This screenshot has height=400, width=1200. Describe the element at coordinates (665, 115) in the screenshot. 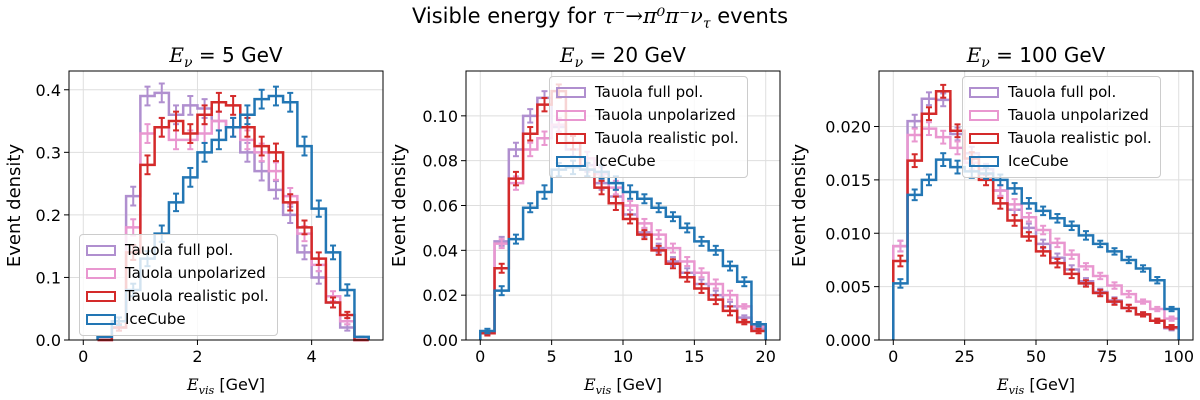

I see `legend-label: Tauola unpolarized` at that location.